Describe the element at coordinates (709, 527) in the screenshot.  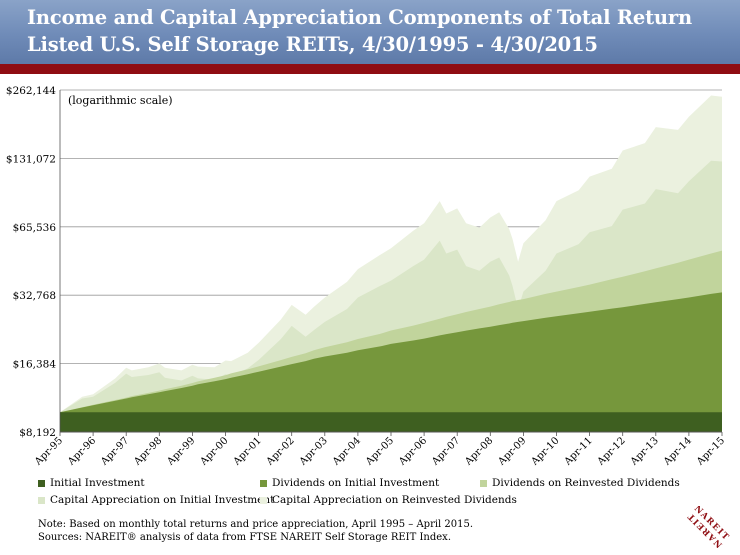
I see `nareit-logo: NAREIT NAREIT` at that location.